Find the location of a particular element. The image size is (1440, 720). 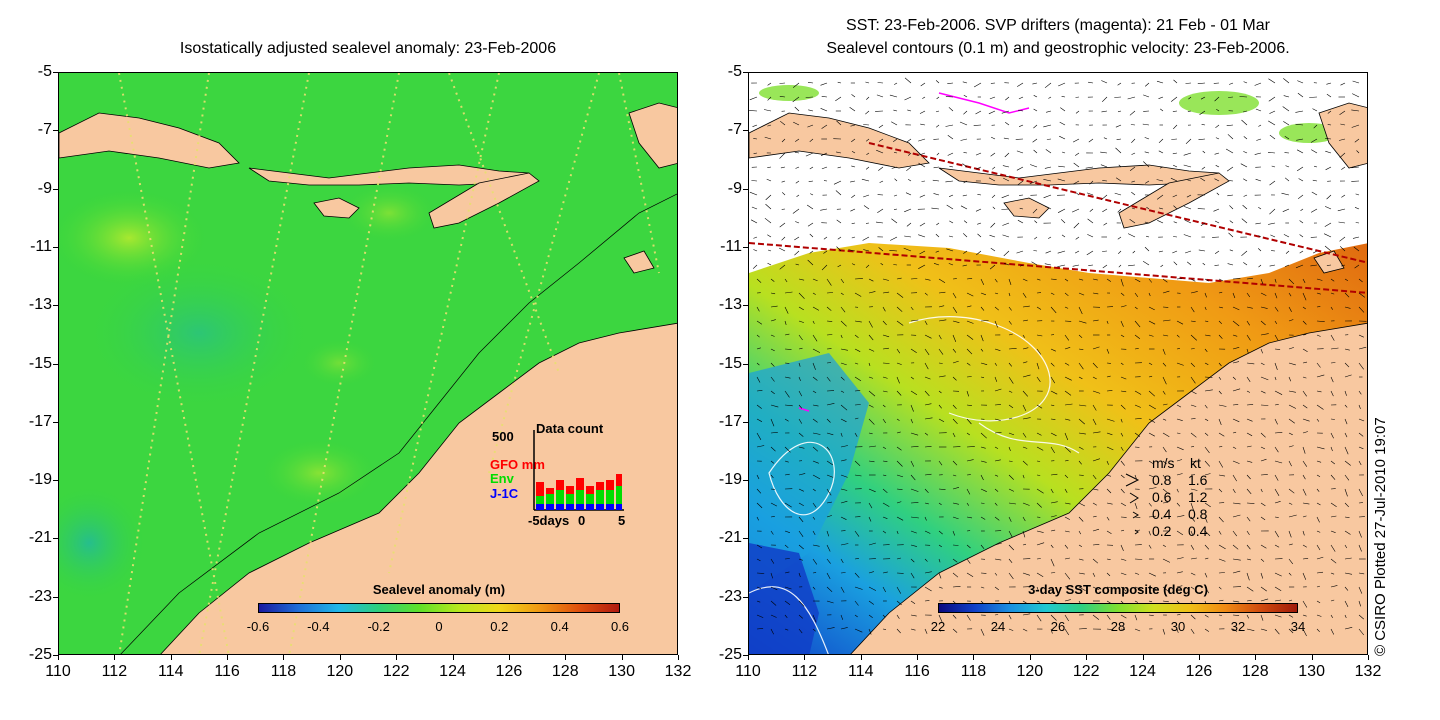

right-colorbar is located at coordinates (1118, 608).